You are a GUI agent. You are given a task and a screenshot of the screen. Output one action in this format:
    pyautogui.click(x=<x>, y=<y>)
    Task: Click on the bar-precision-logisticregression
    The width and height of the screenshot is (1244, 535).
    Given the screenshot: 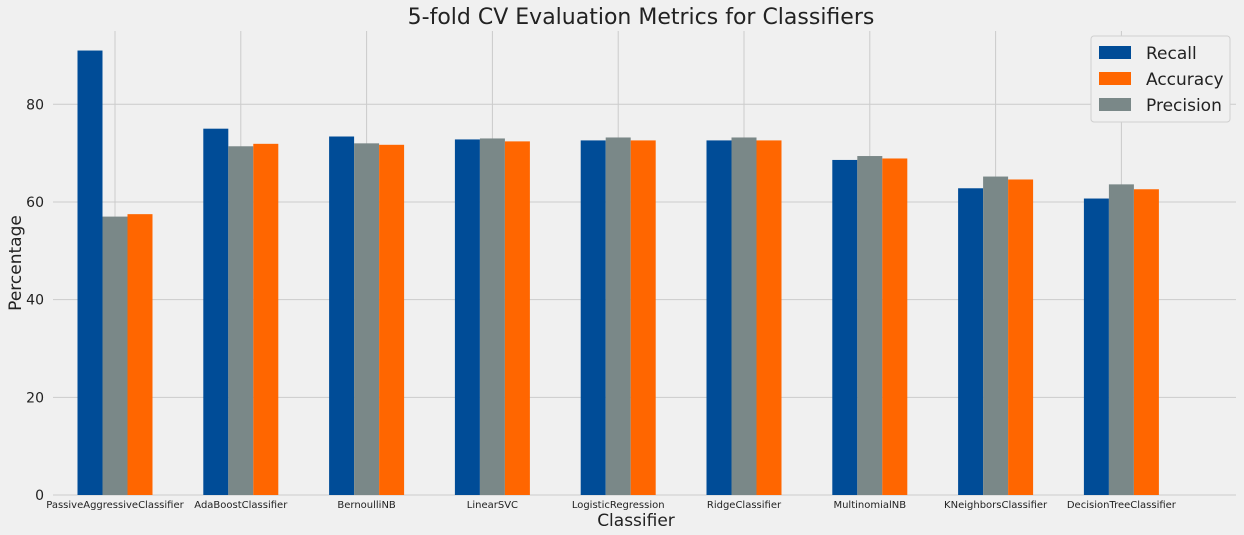 What is the action you would take?
    pyautogui.click(x=618, y=316)
    